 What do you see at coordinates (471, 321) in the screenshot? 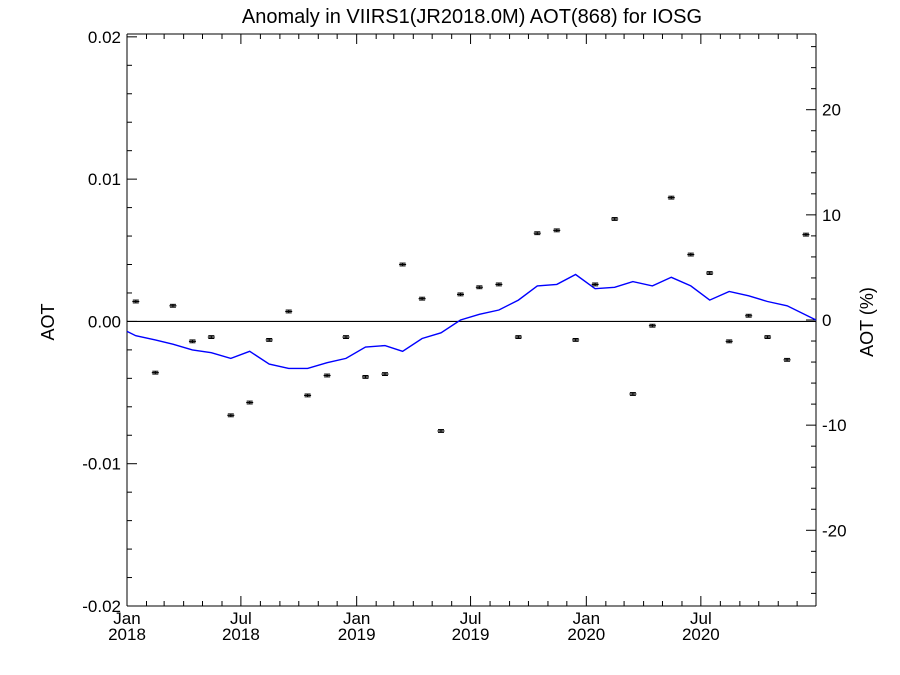
I see `running-mean-line` at bounding box center [471, 321].